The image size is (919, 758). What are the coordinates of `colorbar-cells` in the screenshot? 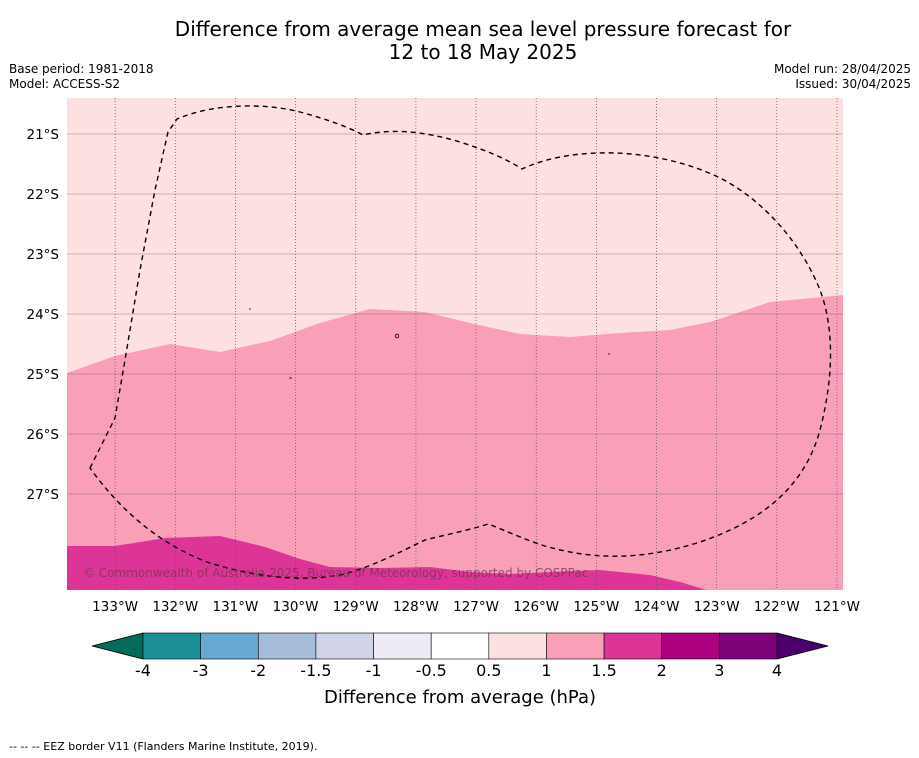 It's located at (460, 646).